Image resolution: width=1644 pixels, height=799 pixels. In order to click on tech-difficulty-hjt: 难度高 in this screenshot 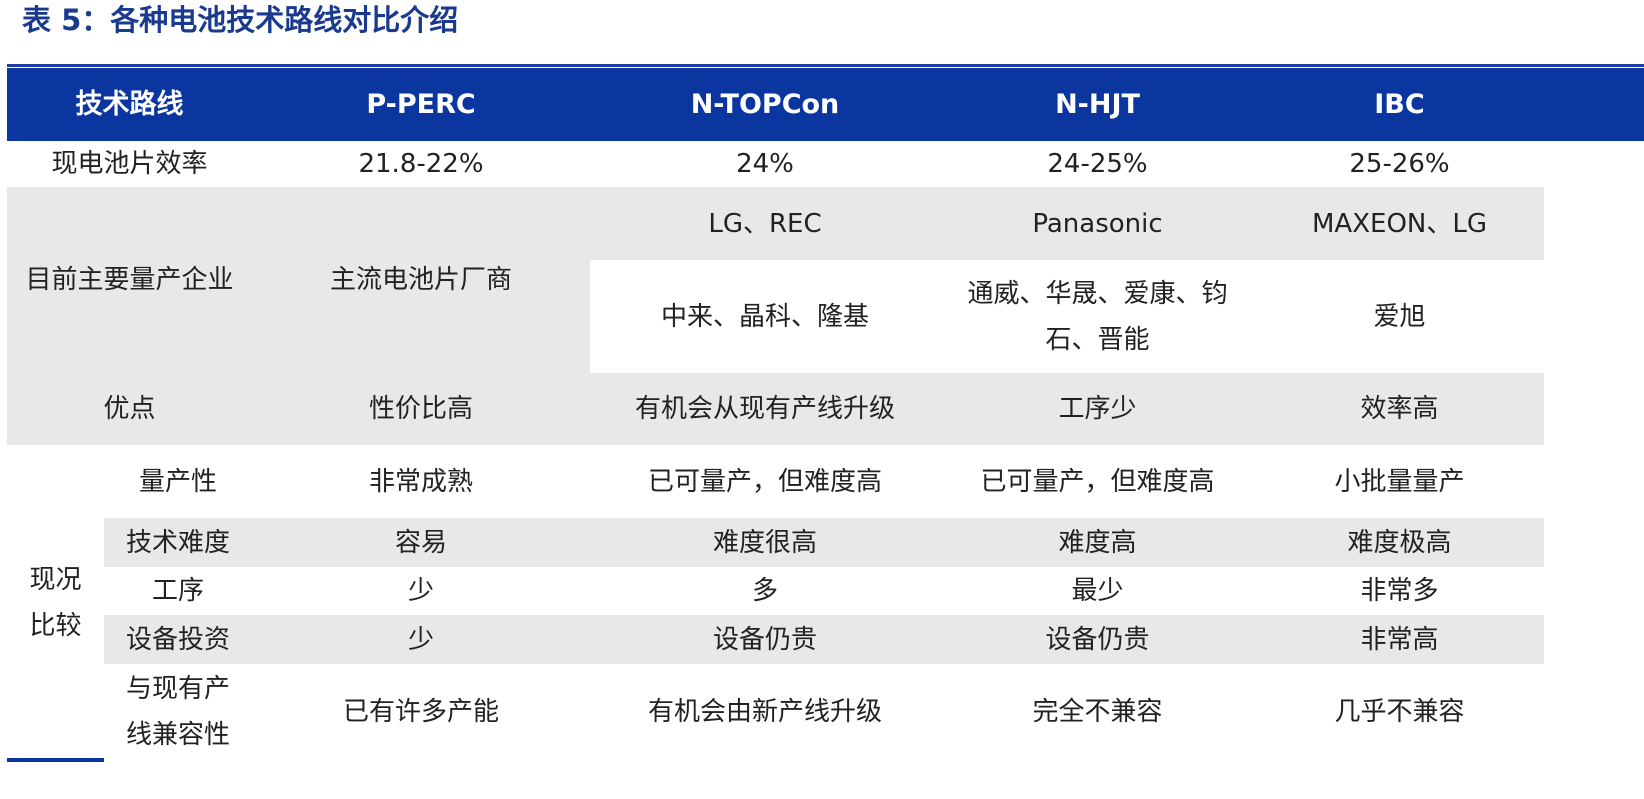, I will do `click(1097, 542)`.